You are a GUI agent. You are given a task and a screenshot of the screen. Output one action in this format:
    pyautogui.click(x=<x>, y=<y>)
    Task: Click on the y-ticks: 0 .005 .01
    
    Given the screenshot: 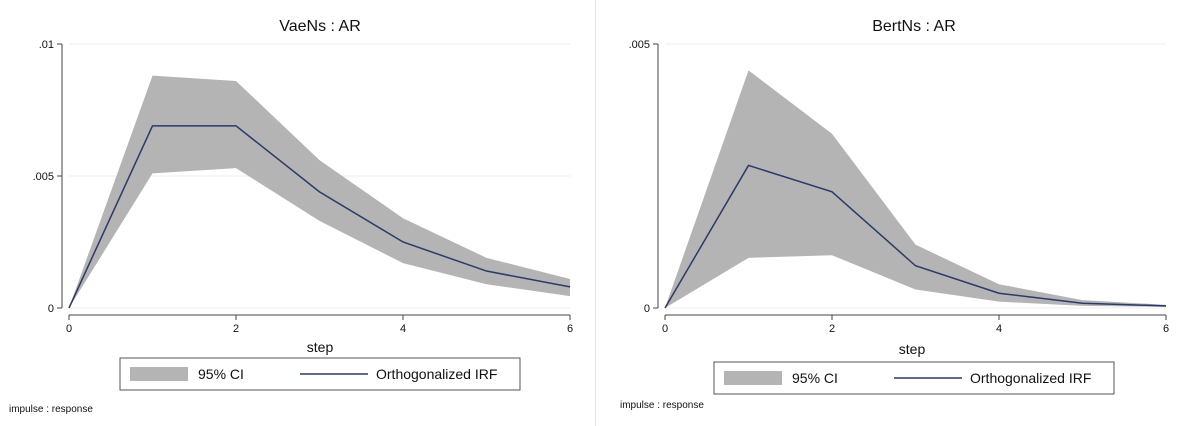 What is the action you would take?
    pyautogui.click(x=47, y=177)
    